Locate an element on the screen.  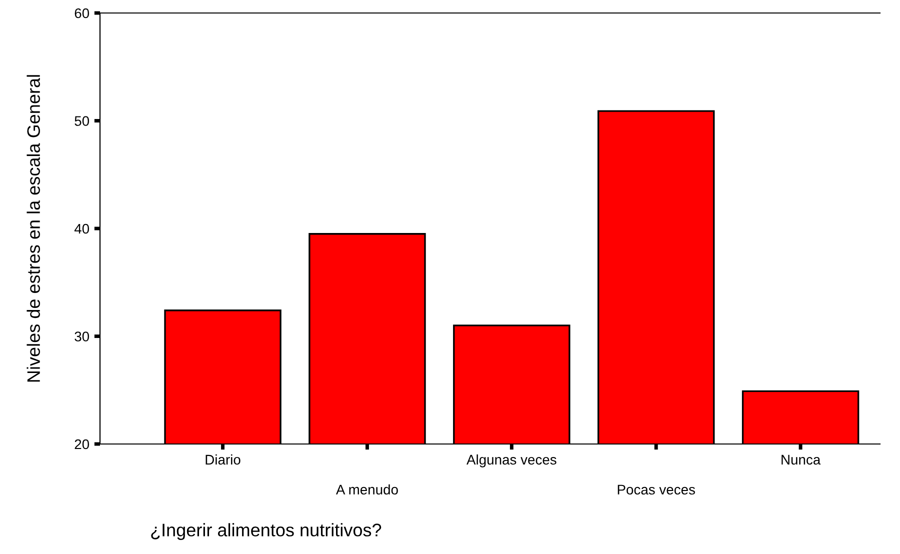
x-axis-title: ¿Ingerir alimentos nutritivos? is located at coordinates (266, 531).